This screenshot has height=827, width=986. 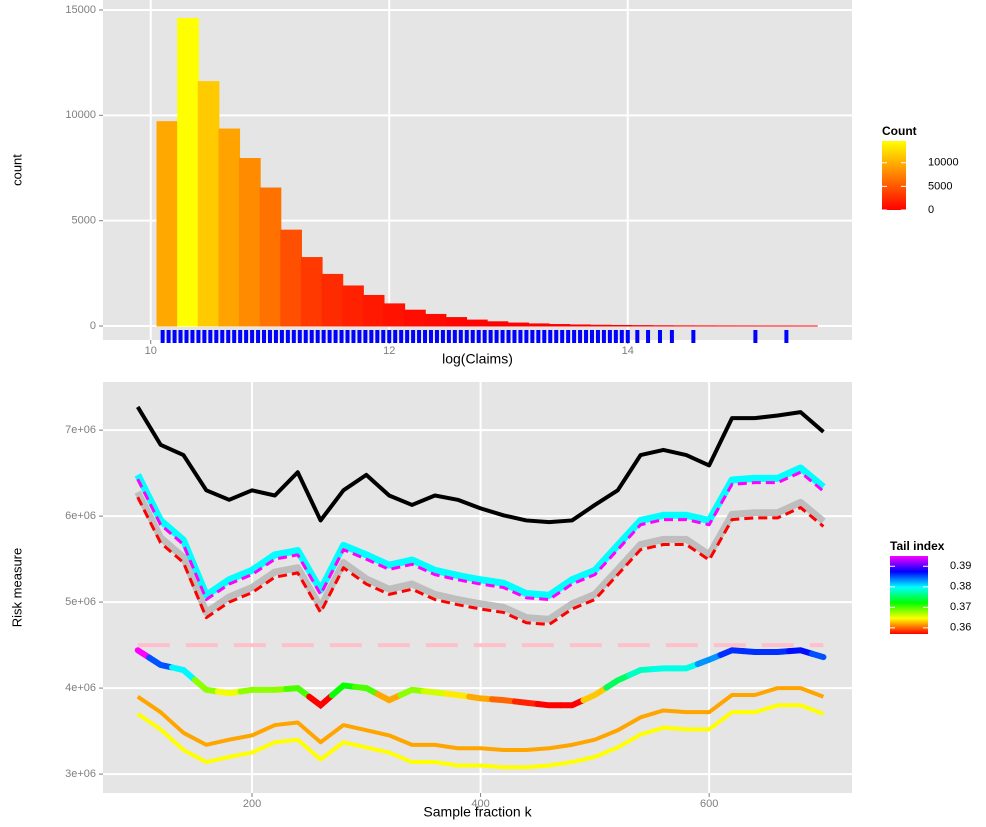 I want to click on x-tick-label: 200, so click(x=252, y=804).